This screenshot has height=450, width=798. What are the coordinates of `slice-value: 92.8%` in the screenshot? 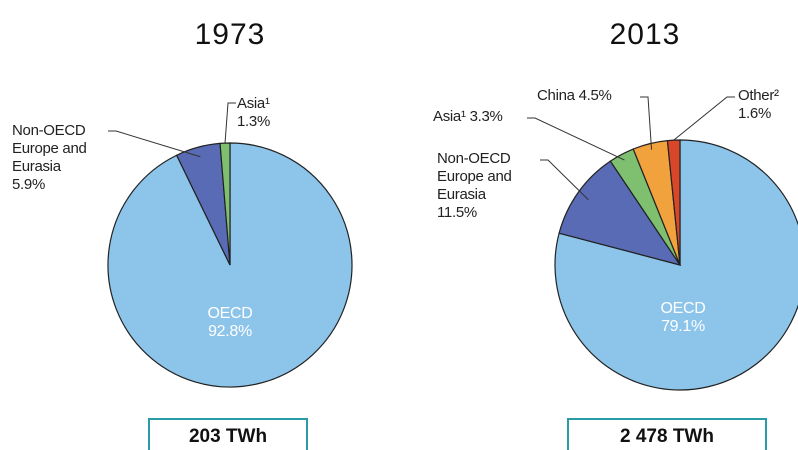 It's located at (230, 331).